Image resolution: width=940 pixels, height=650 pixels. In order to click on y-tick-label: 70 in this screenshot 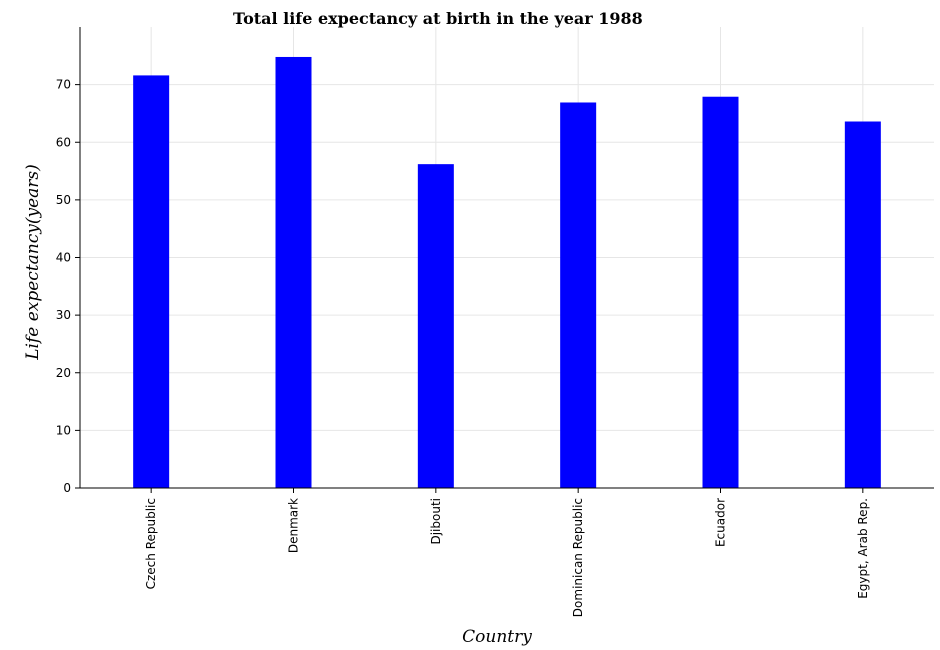, I will do `click(63, 85)`.